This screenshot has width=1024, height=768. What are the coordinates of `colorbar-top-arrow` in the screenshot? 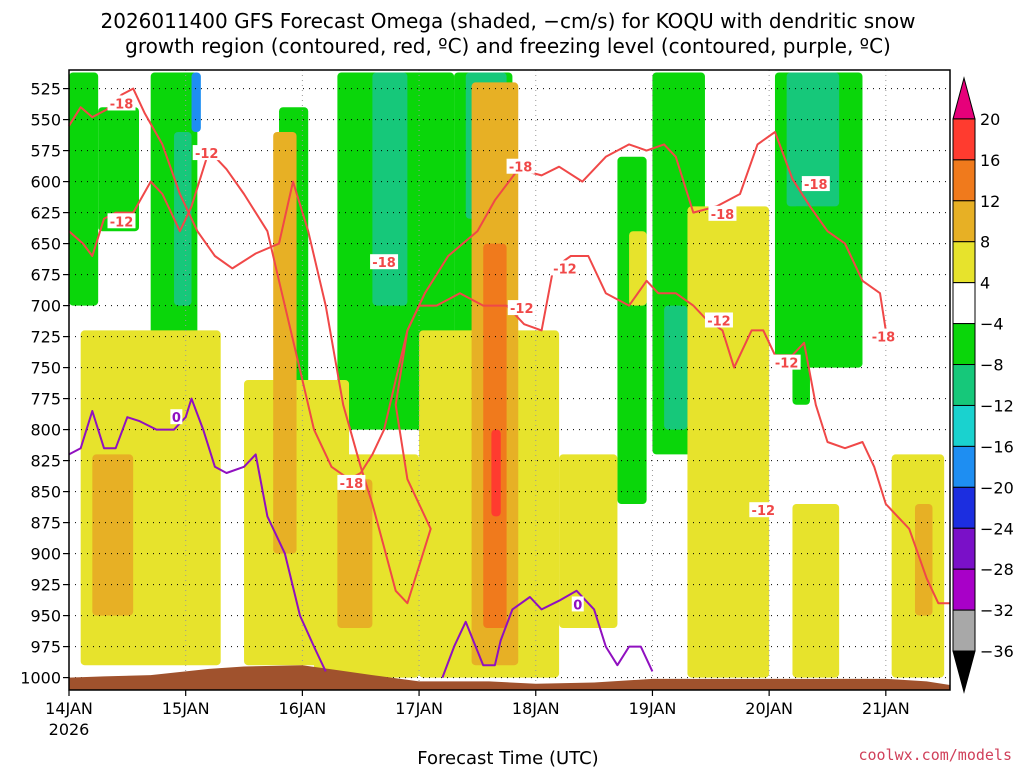 It's located at (964, 98).